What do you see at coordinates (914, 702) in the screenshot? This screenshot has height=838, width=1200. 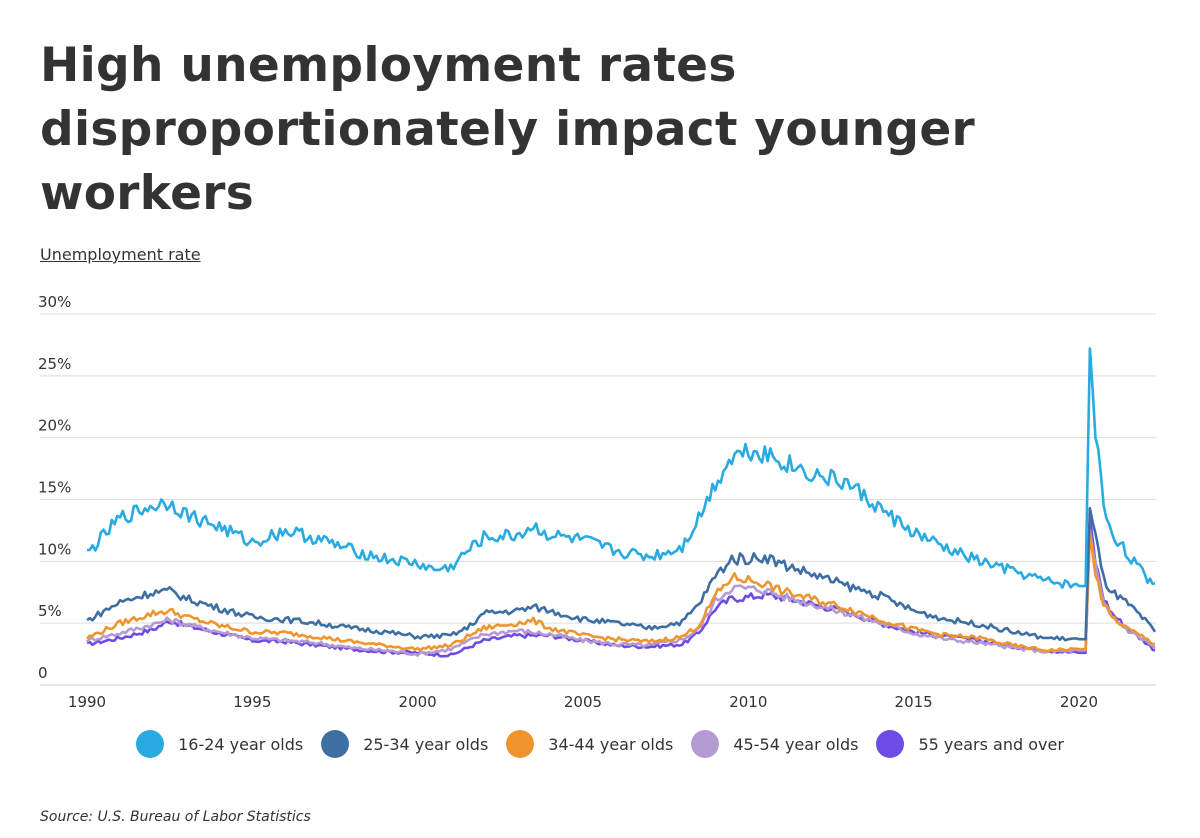 I see `x-tick-label: 2015` at bounding box center [914, 702].